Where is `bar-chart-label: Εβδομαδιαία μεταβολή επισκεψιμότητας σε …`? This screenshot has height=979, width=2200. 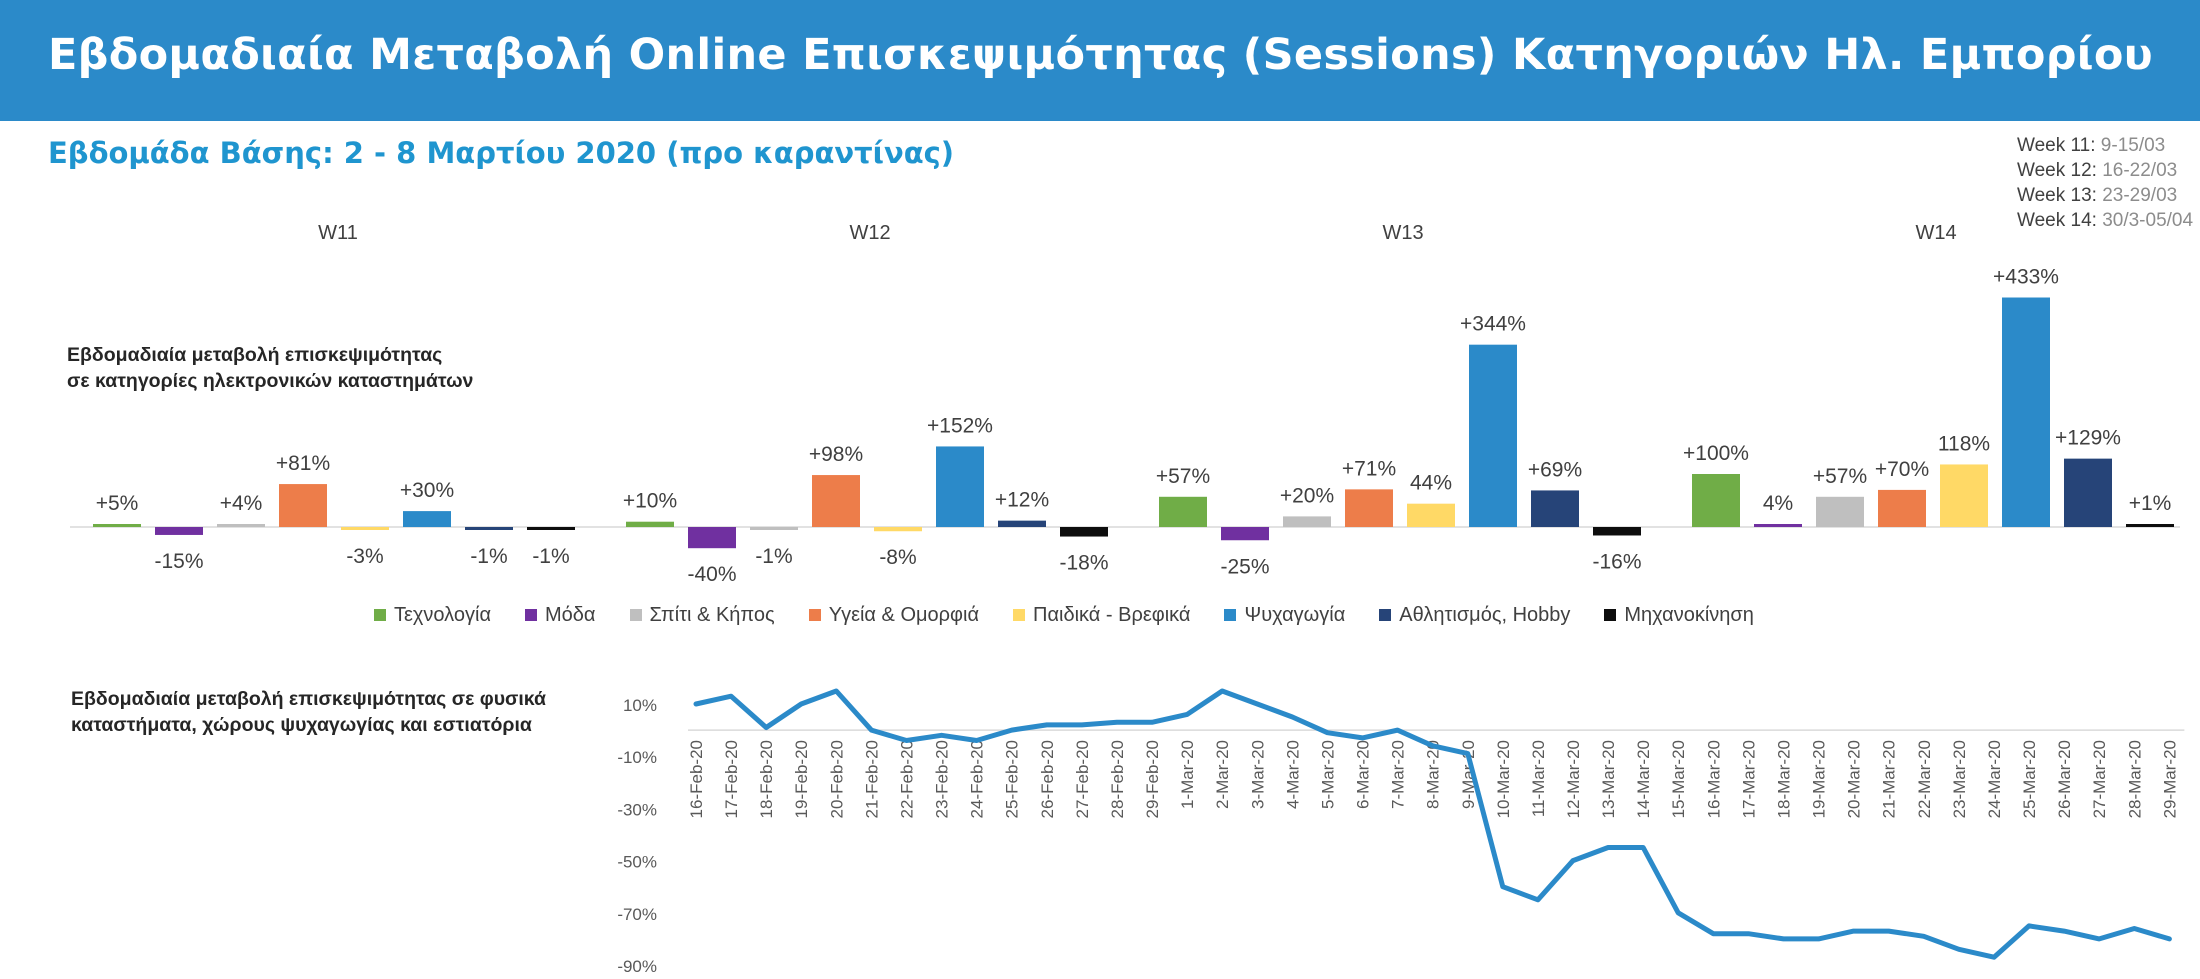
bar-chart-label: Εβδομαδιαία μεταβολή επισκεψιμότητας σε … is located at coordinates (270, 368).